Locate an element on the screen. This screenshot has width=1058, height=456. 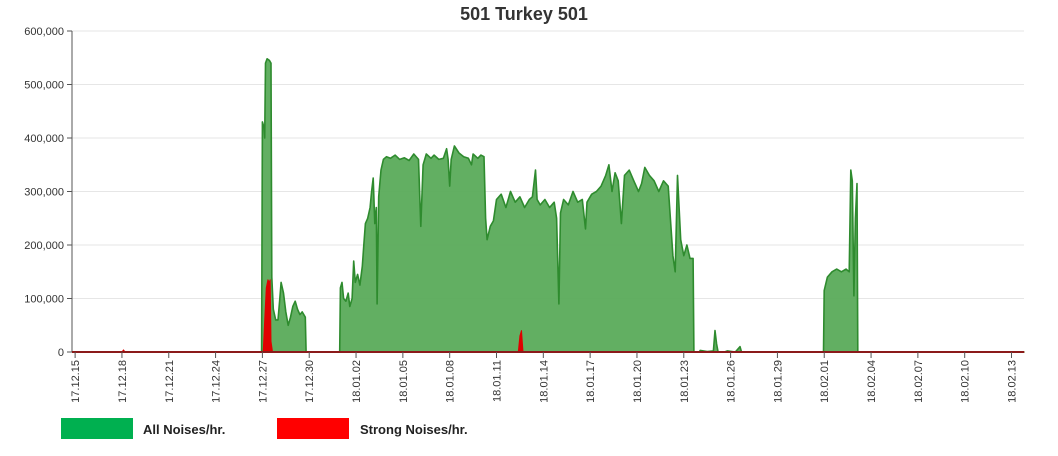
x-tick-label: 18.02.01 is located at coordinates (825, 381).